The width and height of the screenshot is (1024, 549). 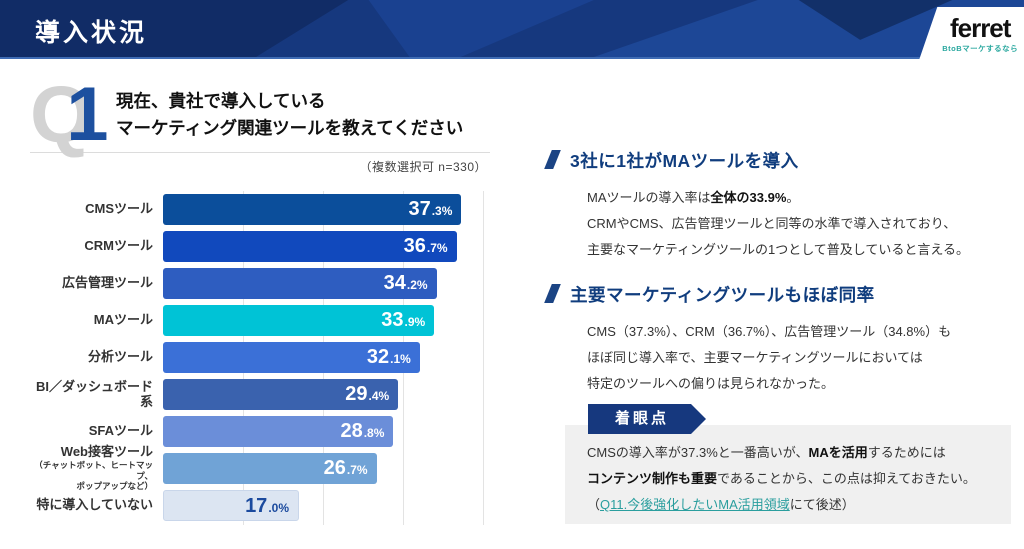 I want to click on text-line: （Q11.今後強化したいMA活用領域にて後述）, so click(x=794, y=505).